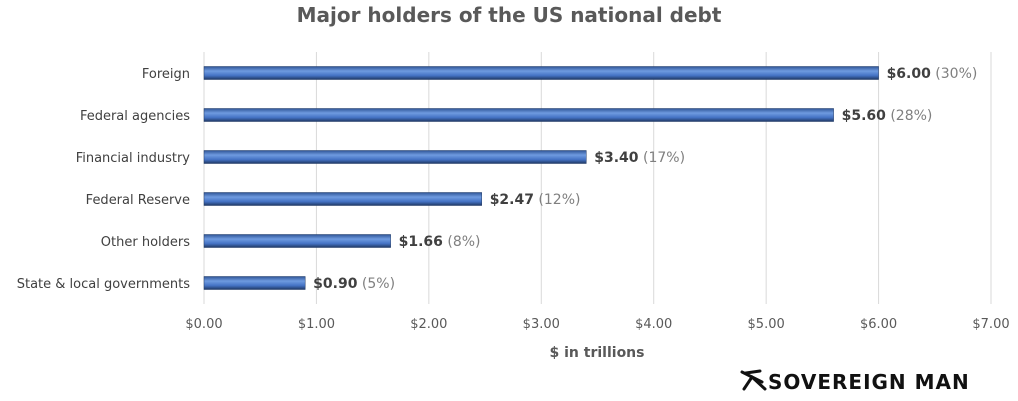 This screenshot has width=1018, height=401. Describe the element at coordinates (440, 242) in the screenshot. I see `data-label: $1.66 (8%)` at that location.